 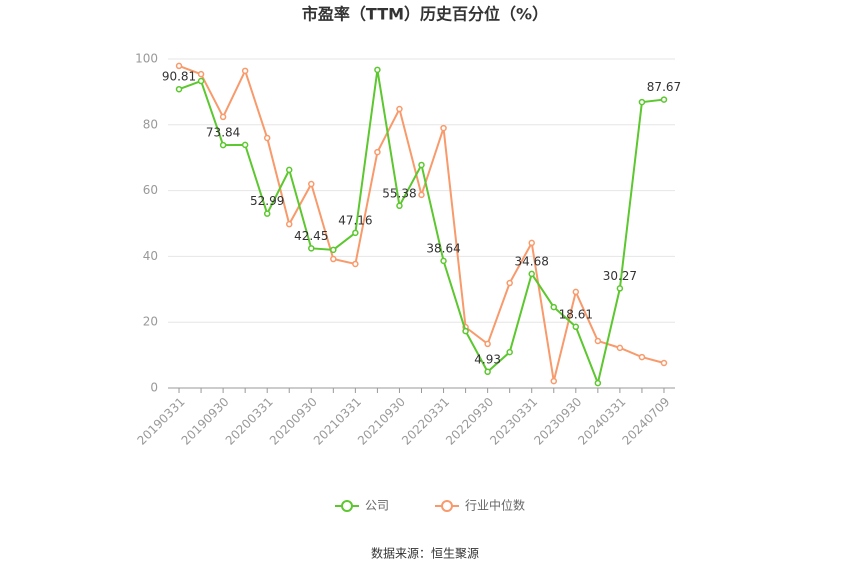 I want to click on value-label: 73.84, so click(x=223, y=133).